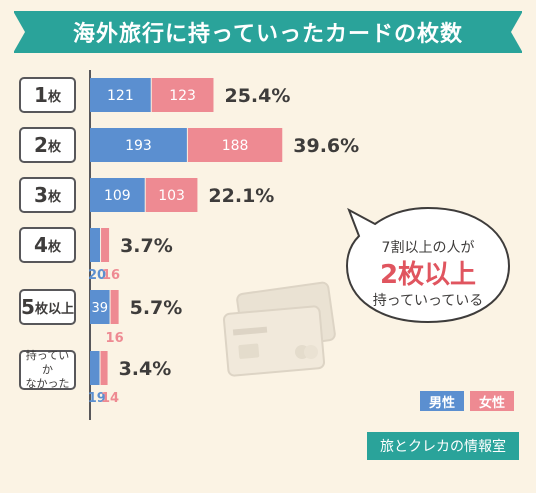  Describe the element at coordinates (156, 308) in the screenshot. I see `percent-label: 5.7%` at that location.